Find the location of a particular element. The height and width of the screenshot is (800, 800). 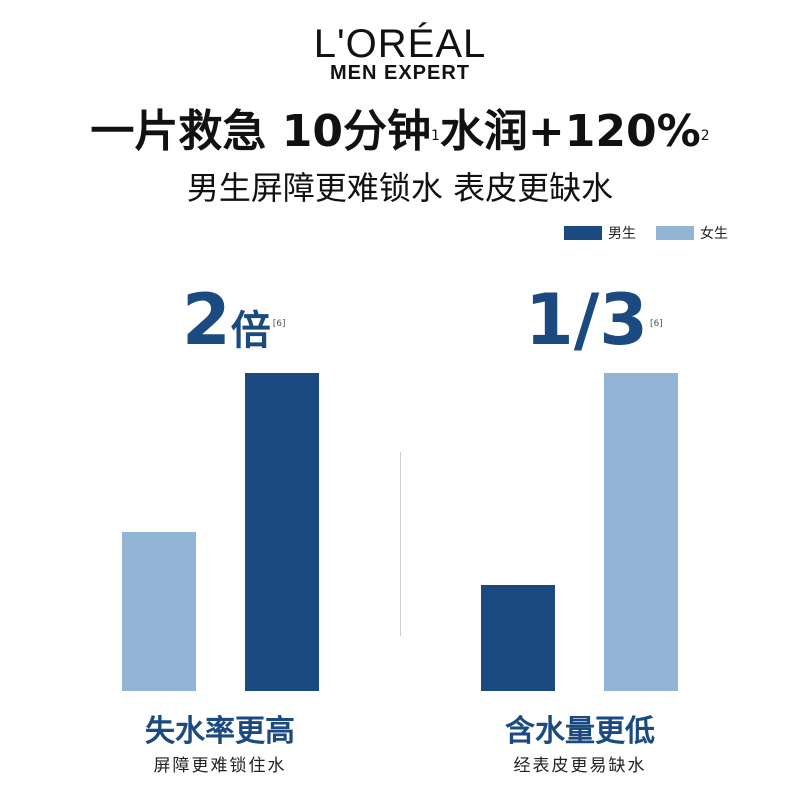

headline: 一片救急 10分钟1水润+120%2 is located at coordinates (400, 132).